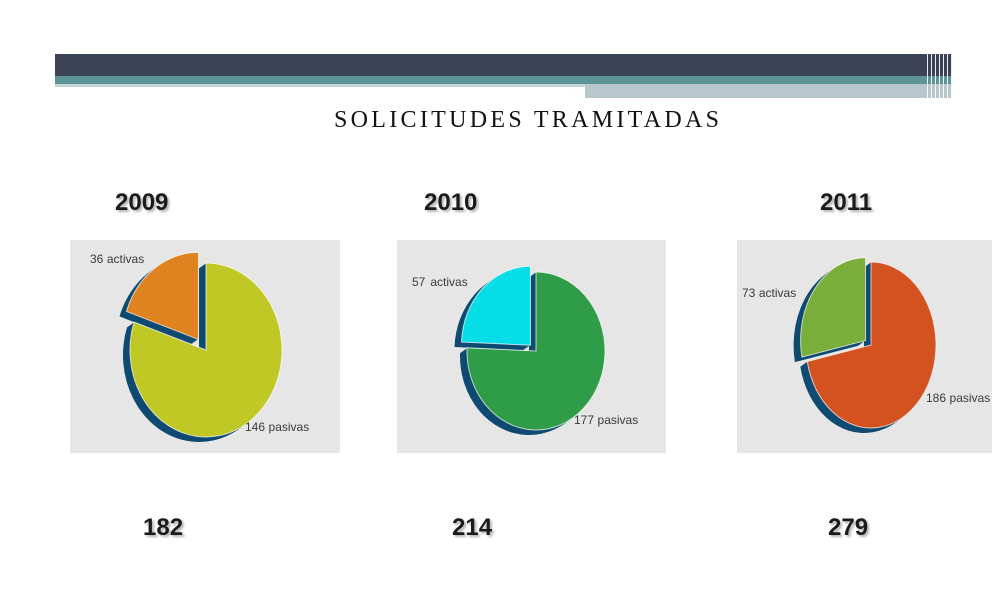  I want to click on data-label-2011-pasivas: 186 pasivas, so click(958, 398).